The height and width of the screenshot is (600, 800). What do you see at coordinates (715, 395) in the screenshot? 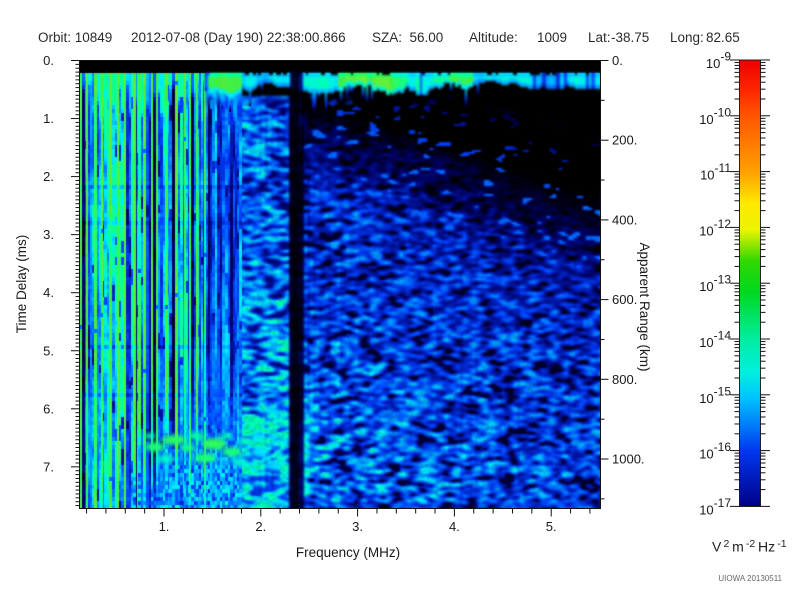
I see `svg-text: 10-15` at bounding box center [715, 395].